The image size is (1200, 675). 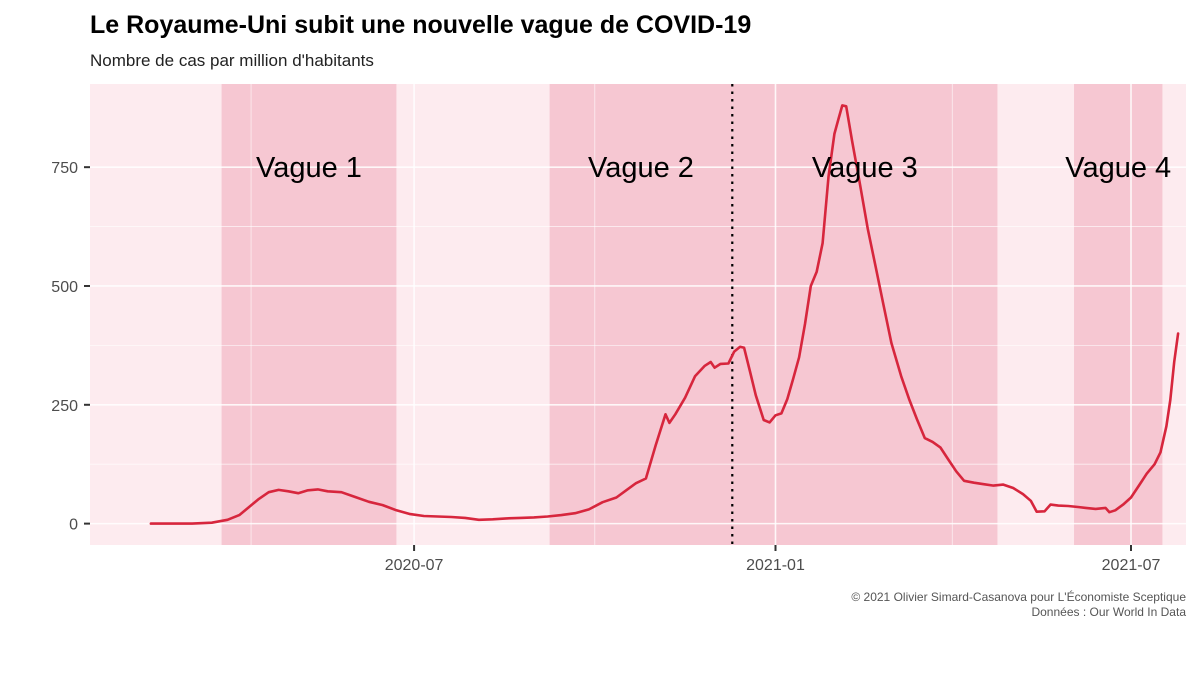 I want to click on x-tick-label: 2020-07, so click(x=414, y=565).